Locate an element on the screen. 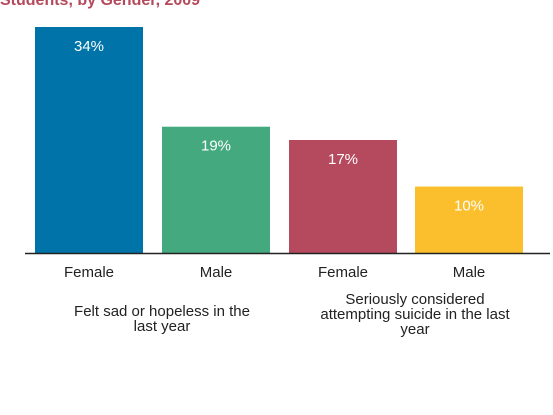 The height and width of the screenshot is (415, 553). group-label-line: year is located at coordinates (414, 329).